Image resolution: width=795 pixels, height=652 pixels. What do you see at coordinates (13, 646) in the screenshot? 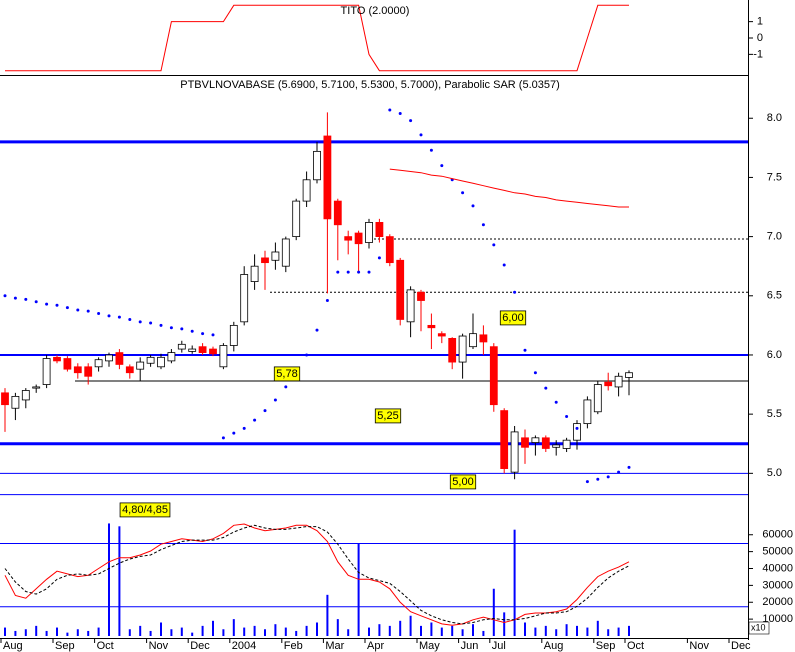
I see `x-tick-label: Aug` at bounding box center [13, 646].